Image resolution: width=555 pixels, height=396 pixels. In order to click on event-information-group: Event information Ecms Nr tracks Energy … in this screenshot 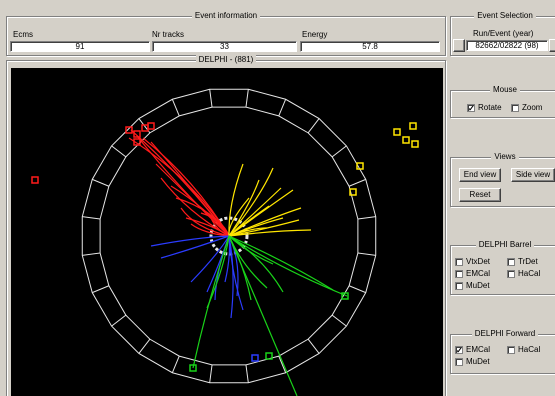, I will do `click(226, 33)`.